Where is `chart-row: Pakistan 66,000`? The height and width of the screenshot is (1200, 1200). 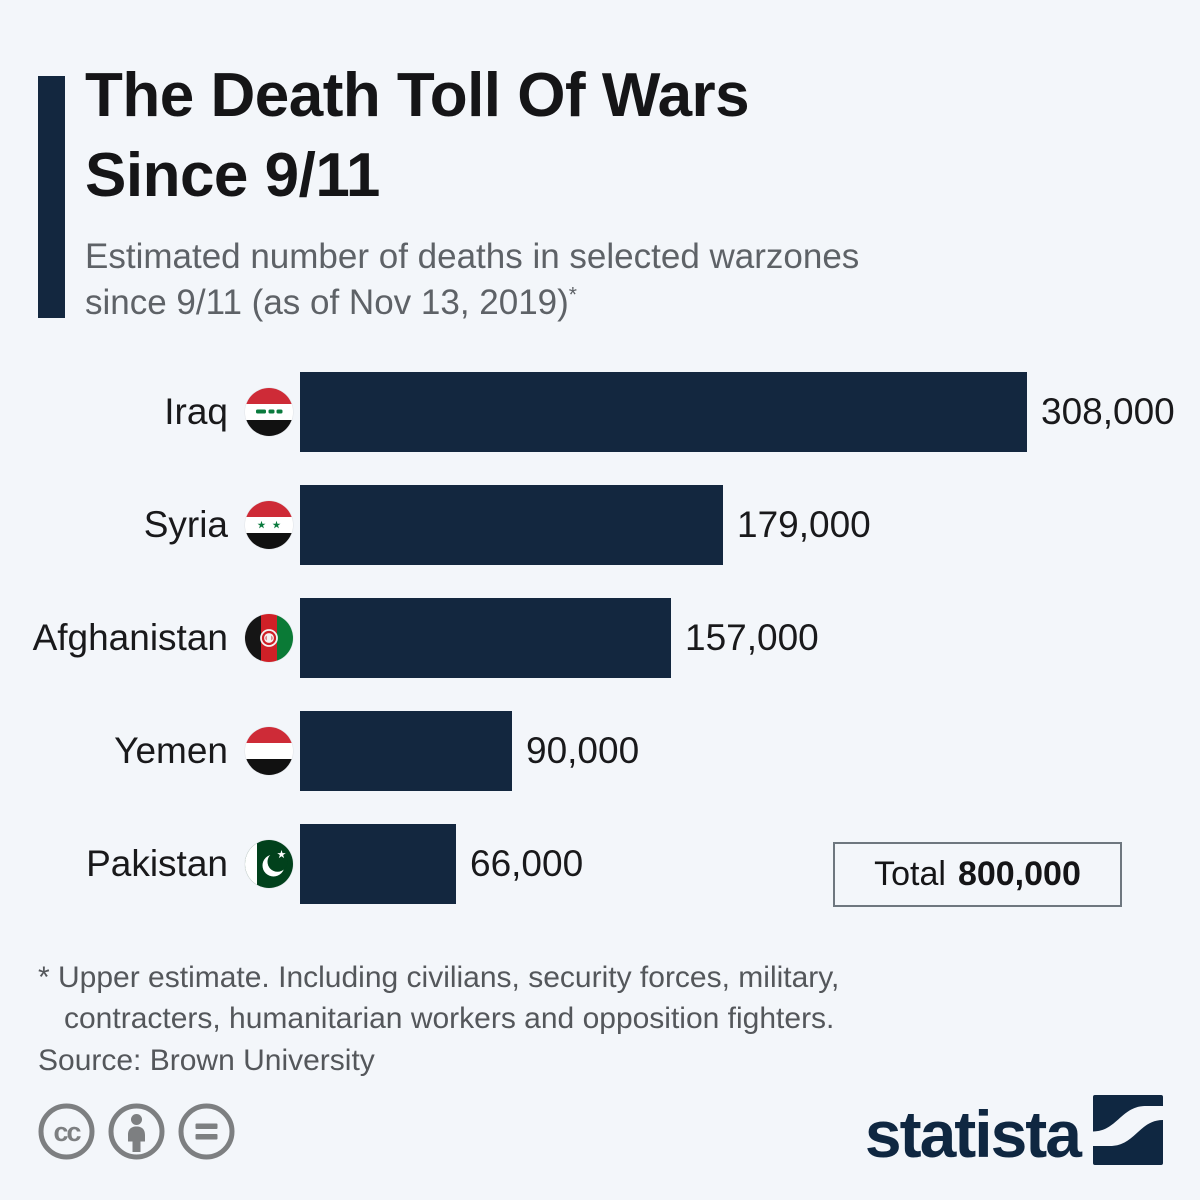 chart-row: Pakistan 66,000 is located at coordinates (600, 864).